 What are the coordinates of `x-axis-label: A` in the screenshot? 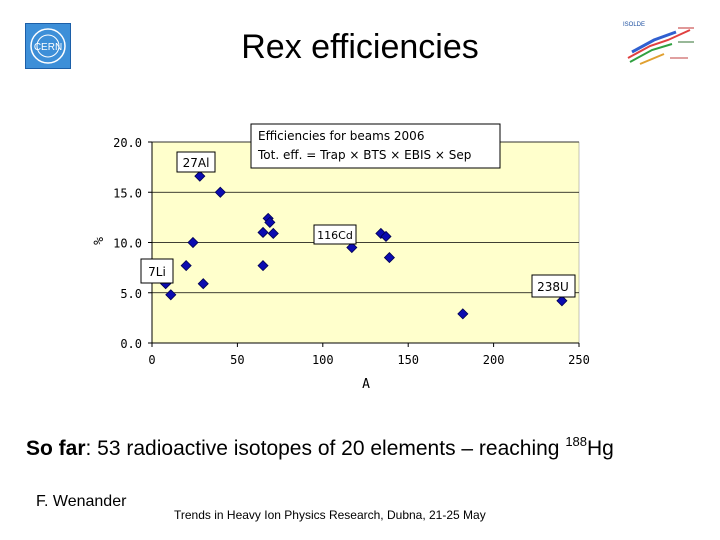 It's located at (366, 384).